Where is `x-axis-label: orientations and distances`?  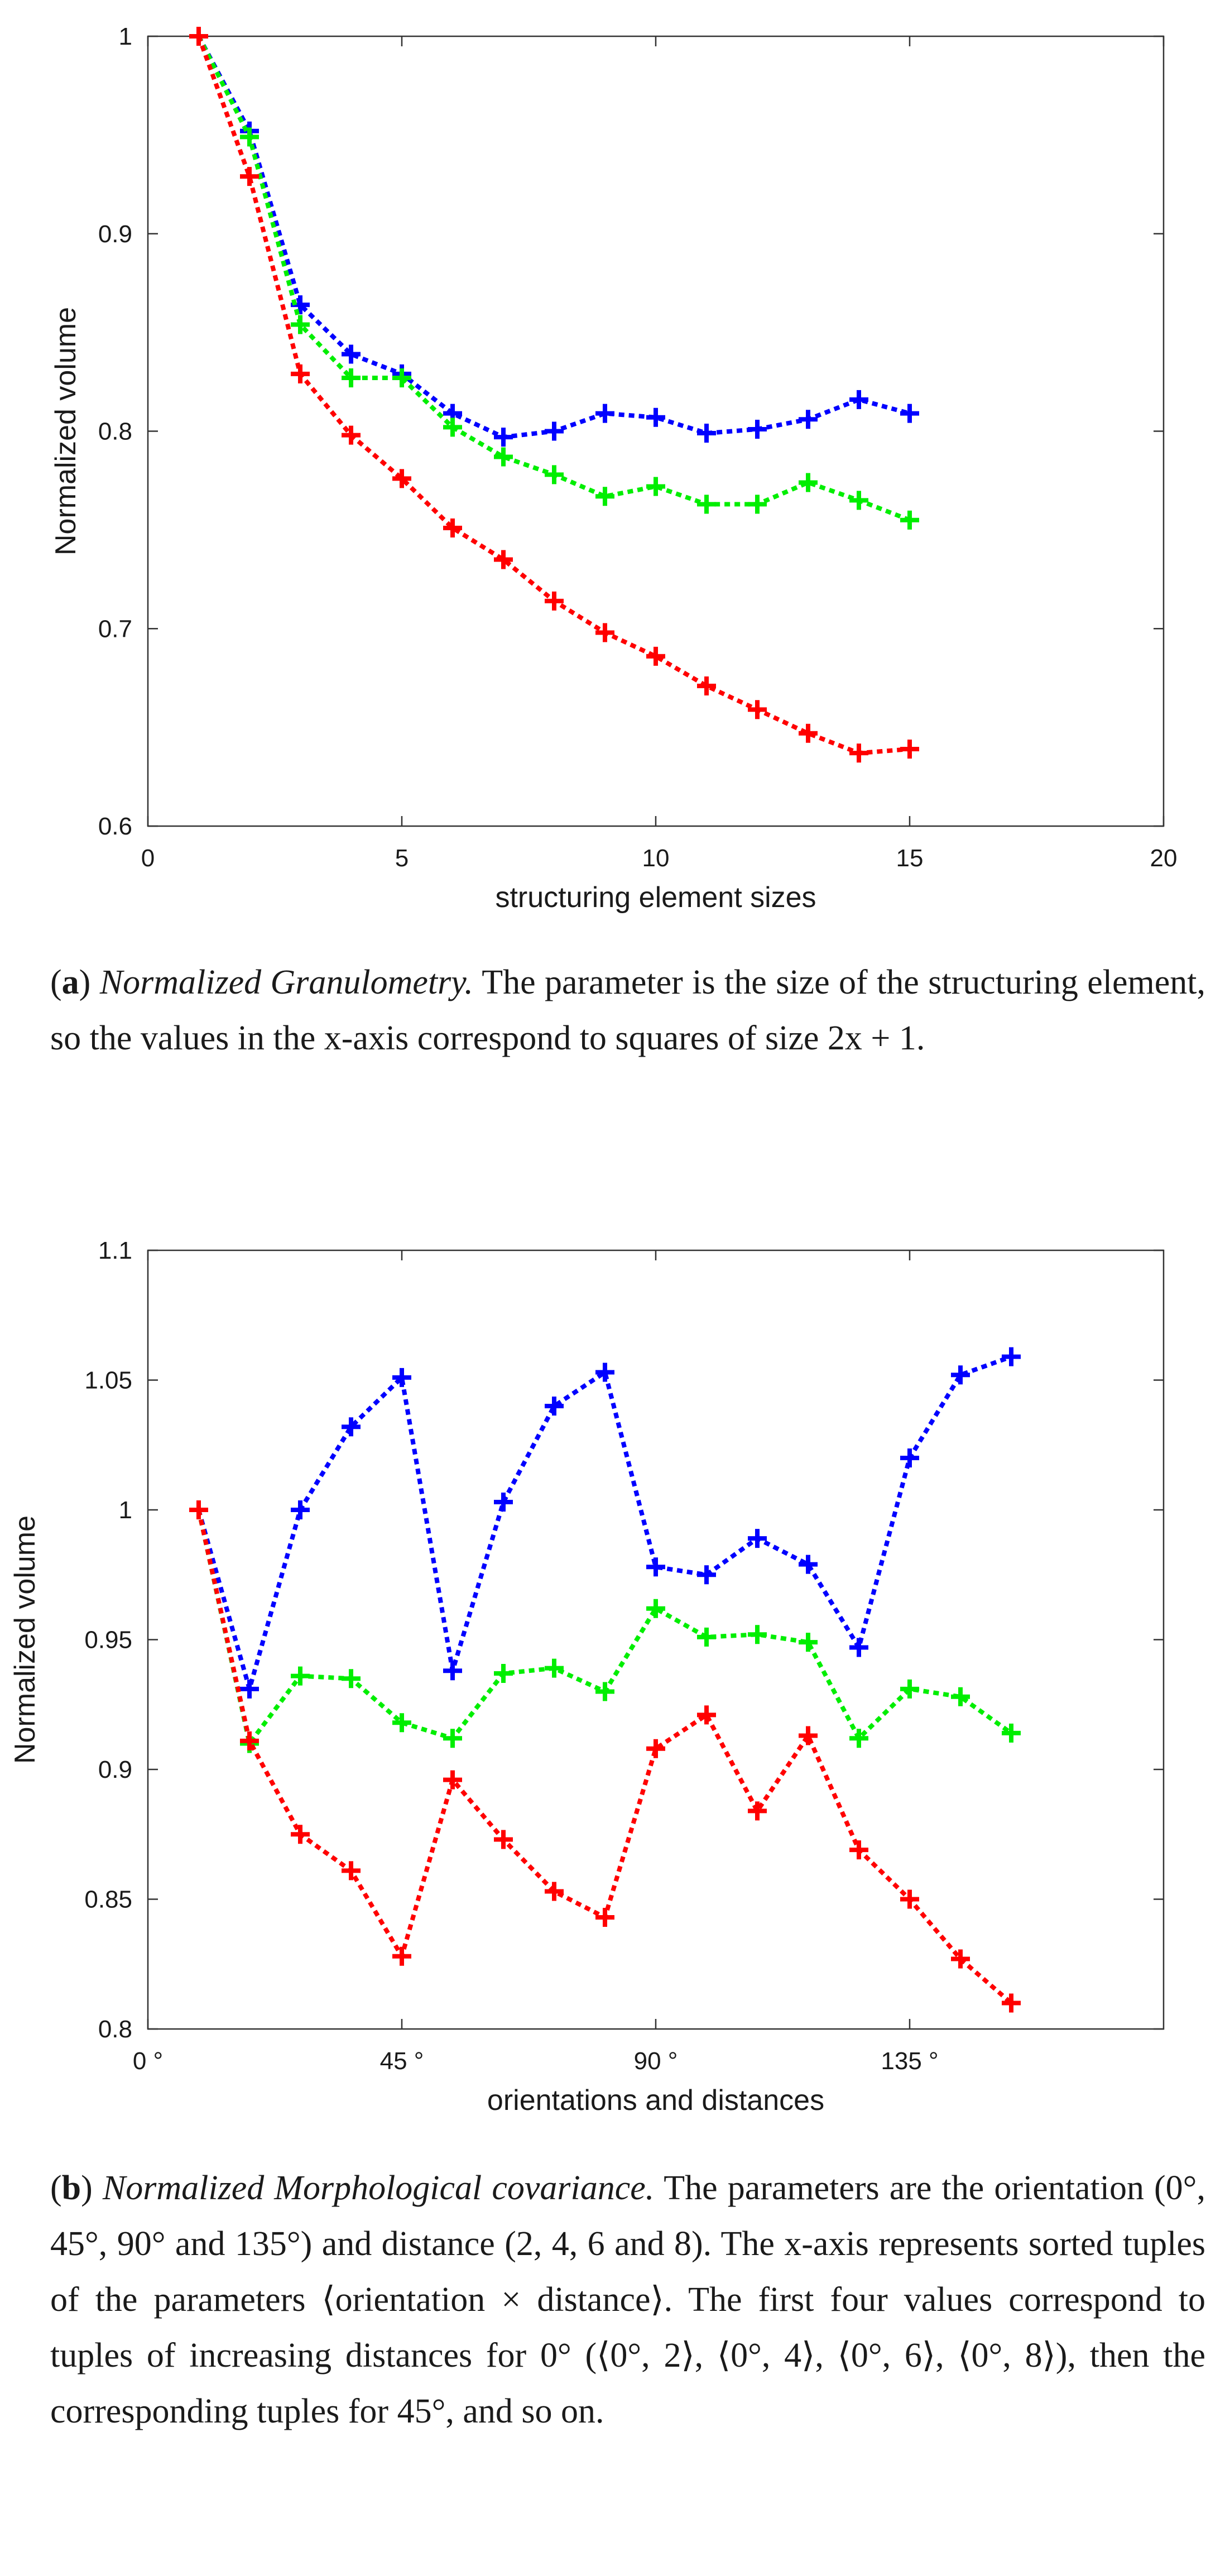
x-axis-label: orientations and distances is located at coordinates (655, 2100).